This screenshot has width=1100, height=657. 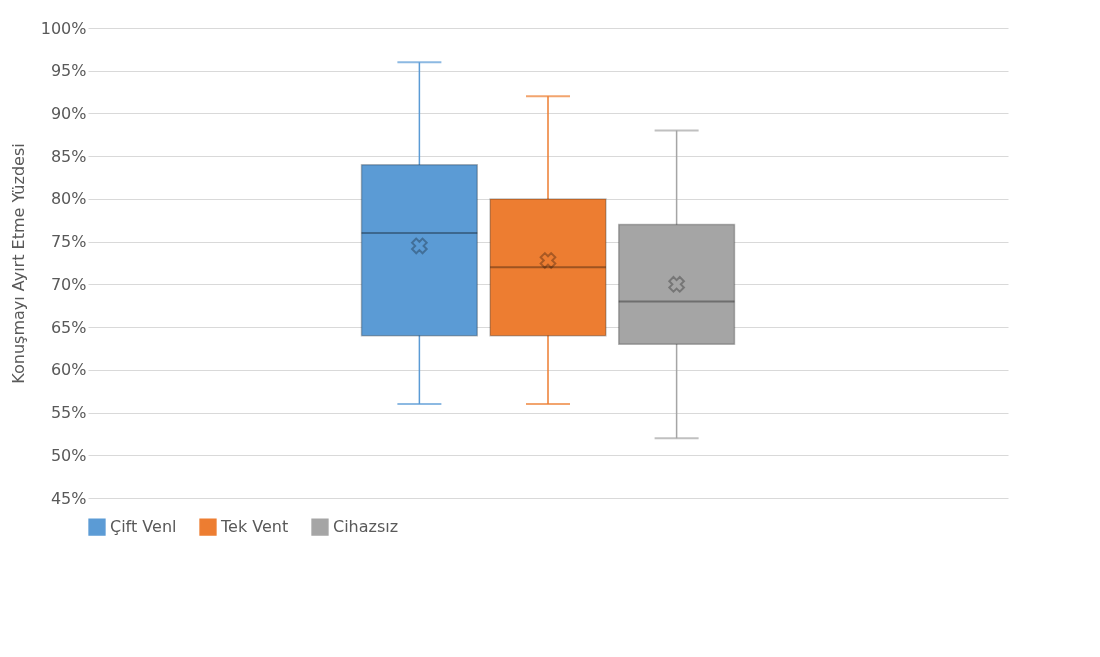 What do you see at coordinates (63, 28) in the screenshot?
I see `y-tick-label: 100%` at bounding box center [63, 28].